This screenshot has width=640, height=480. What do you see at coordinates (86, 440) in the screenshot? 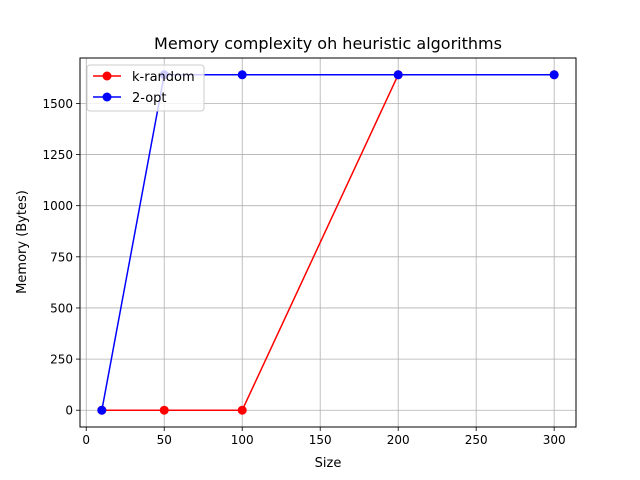
I see `x-tick-label: 0` at bounding box center [86, 440].